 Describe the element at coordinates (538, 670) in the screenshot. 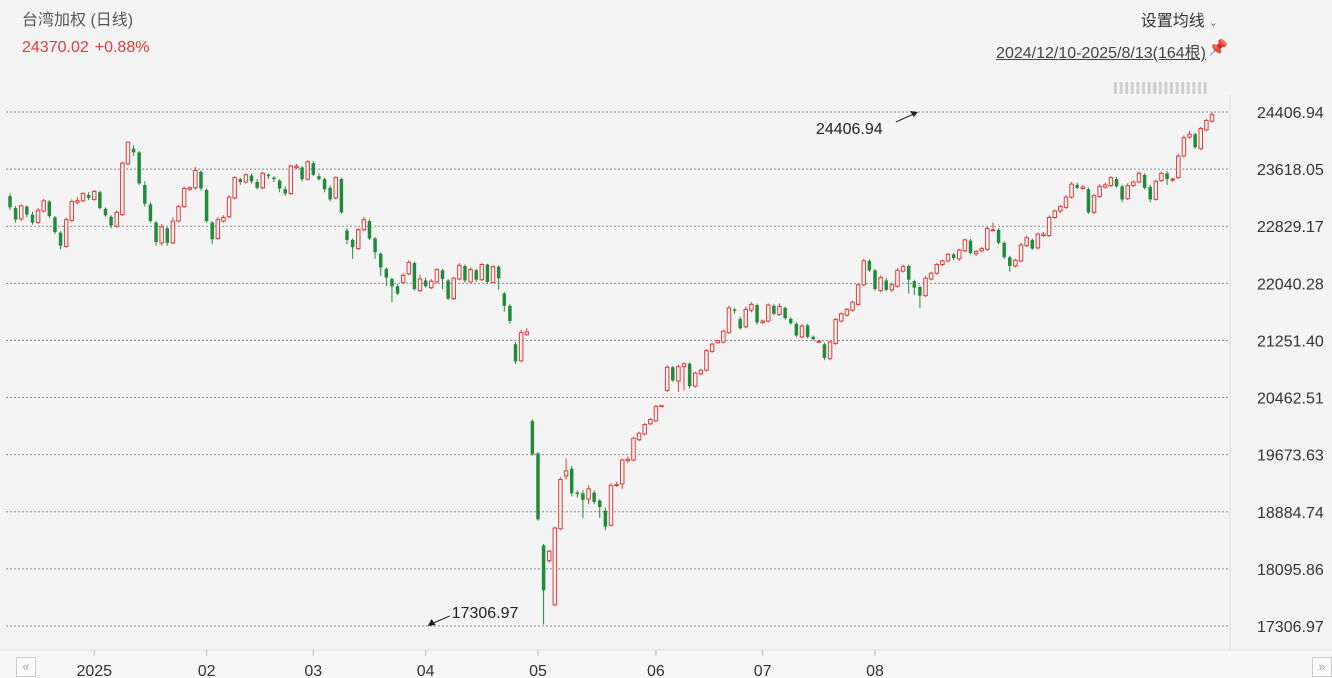

I see `x-tick-label: 05` at that location.